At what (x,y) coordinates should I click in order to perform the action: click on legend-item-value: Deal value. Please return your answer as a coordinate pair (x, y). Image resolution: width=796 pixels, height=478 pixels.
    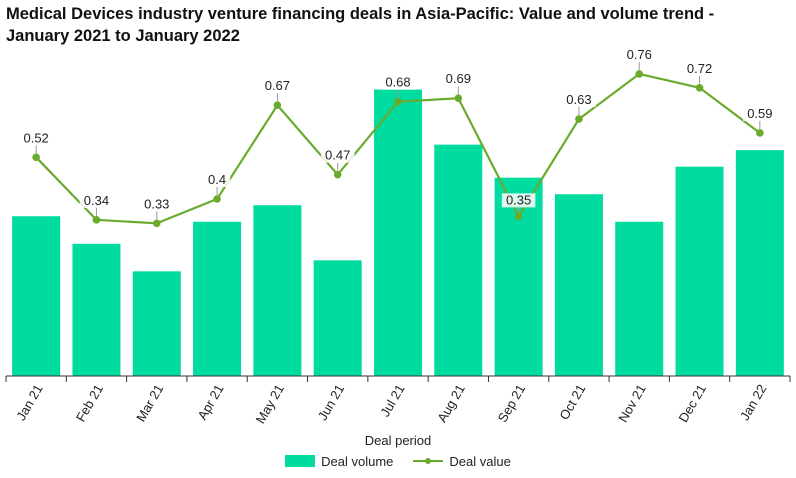
    Looking at the image, I should click on (462, 461).